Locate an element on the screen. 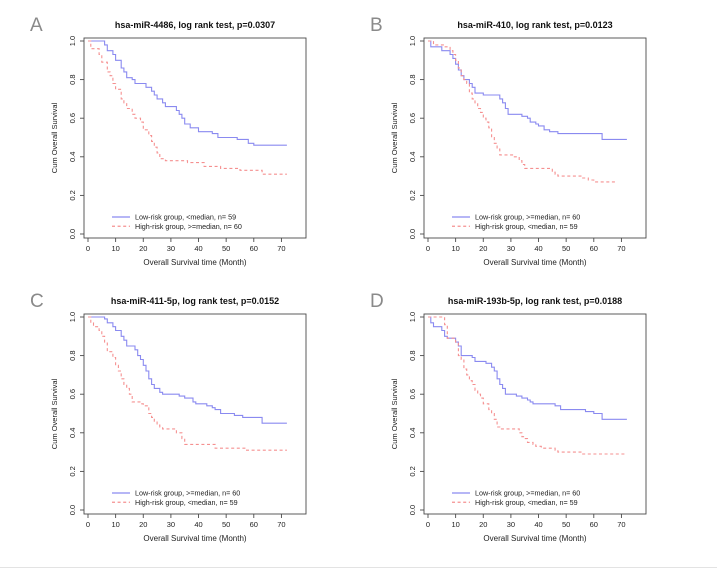 This screenshot has height=569, width=717. panel-title: hsa-miR-193b-5p, log rank test, p=0.0188 is located at coordinates (535, 301).